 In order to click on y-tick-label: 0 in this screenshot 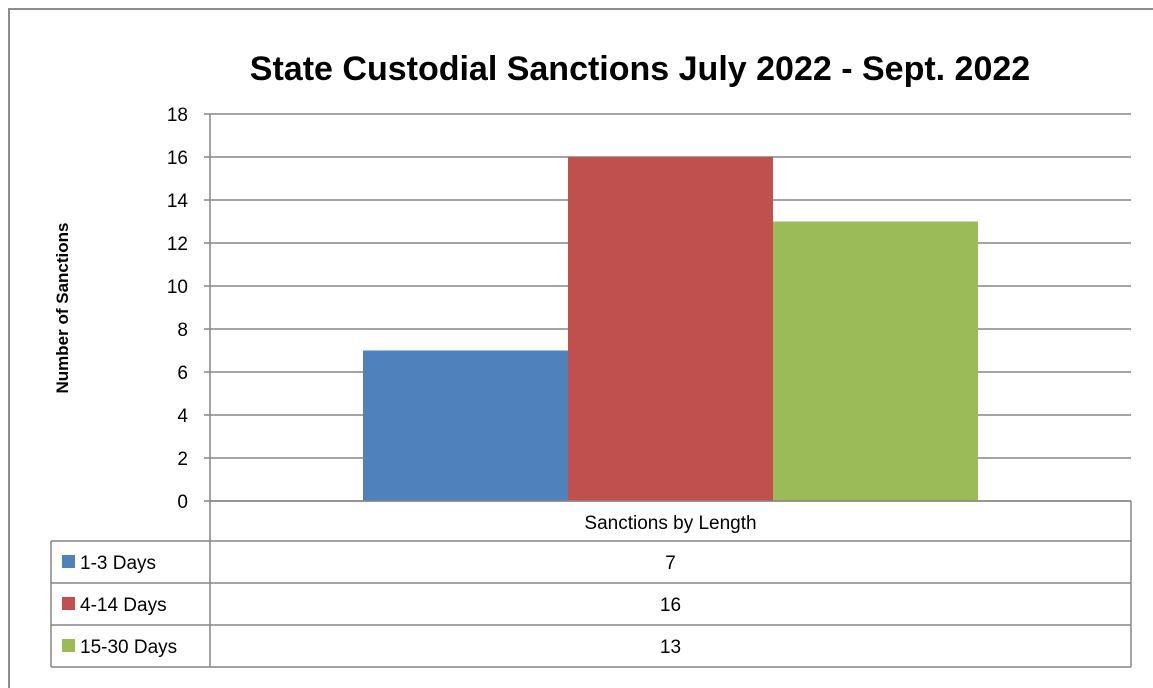, I will do `click(182, 502)`.